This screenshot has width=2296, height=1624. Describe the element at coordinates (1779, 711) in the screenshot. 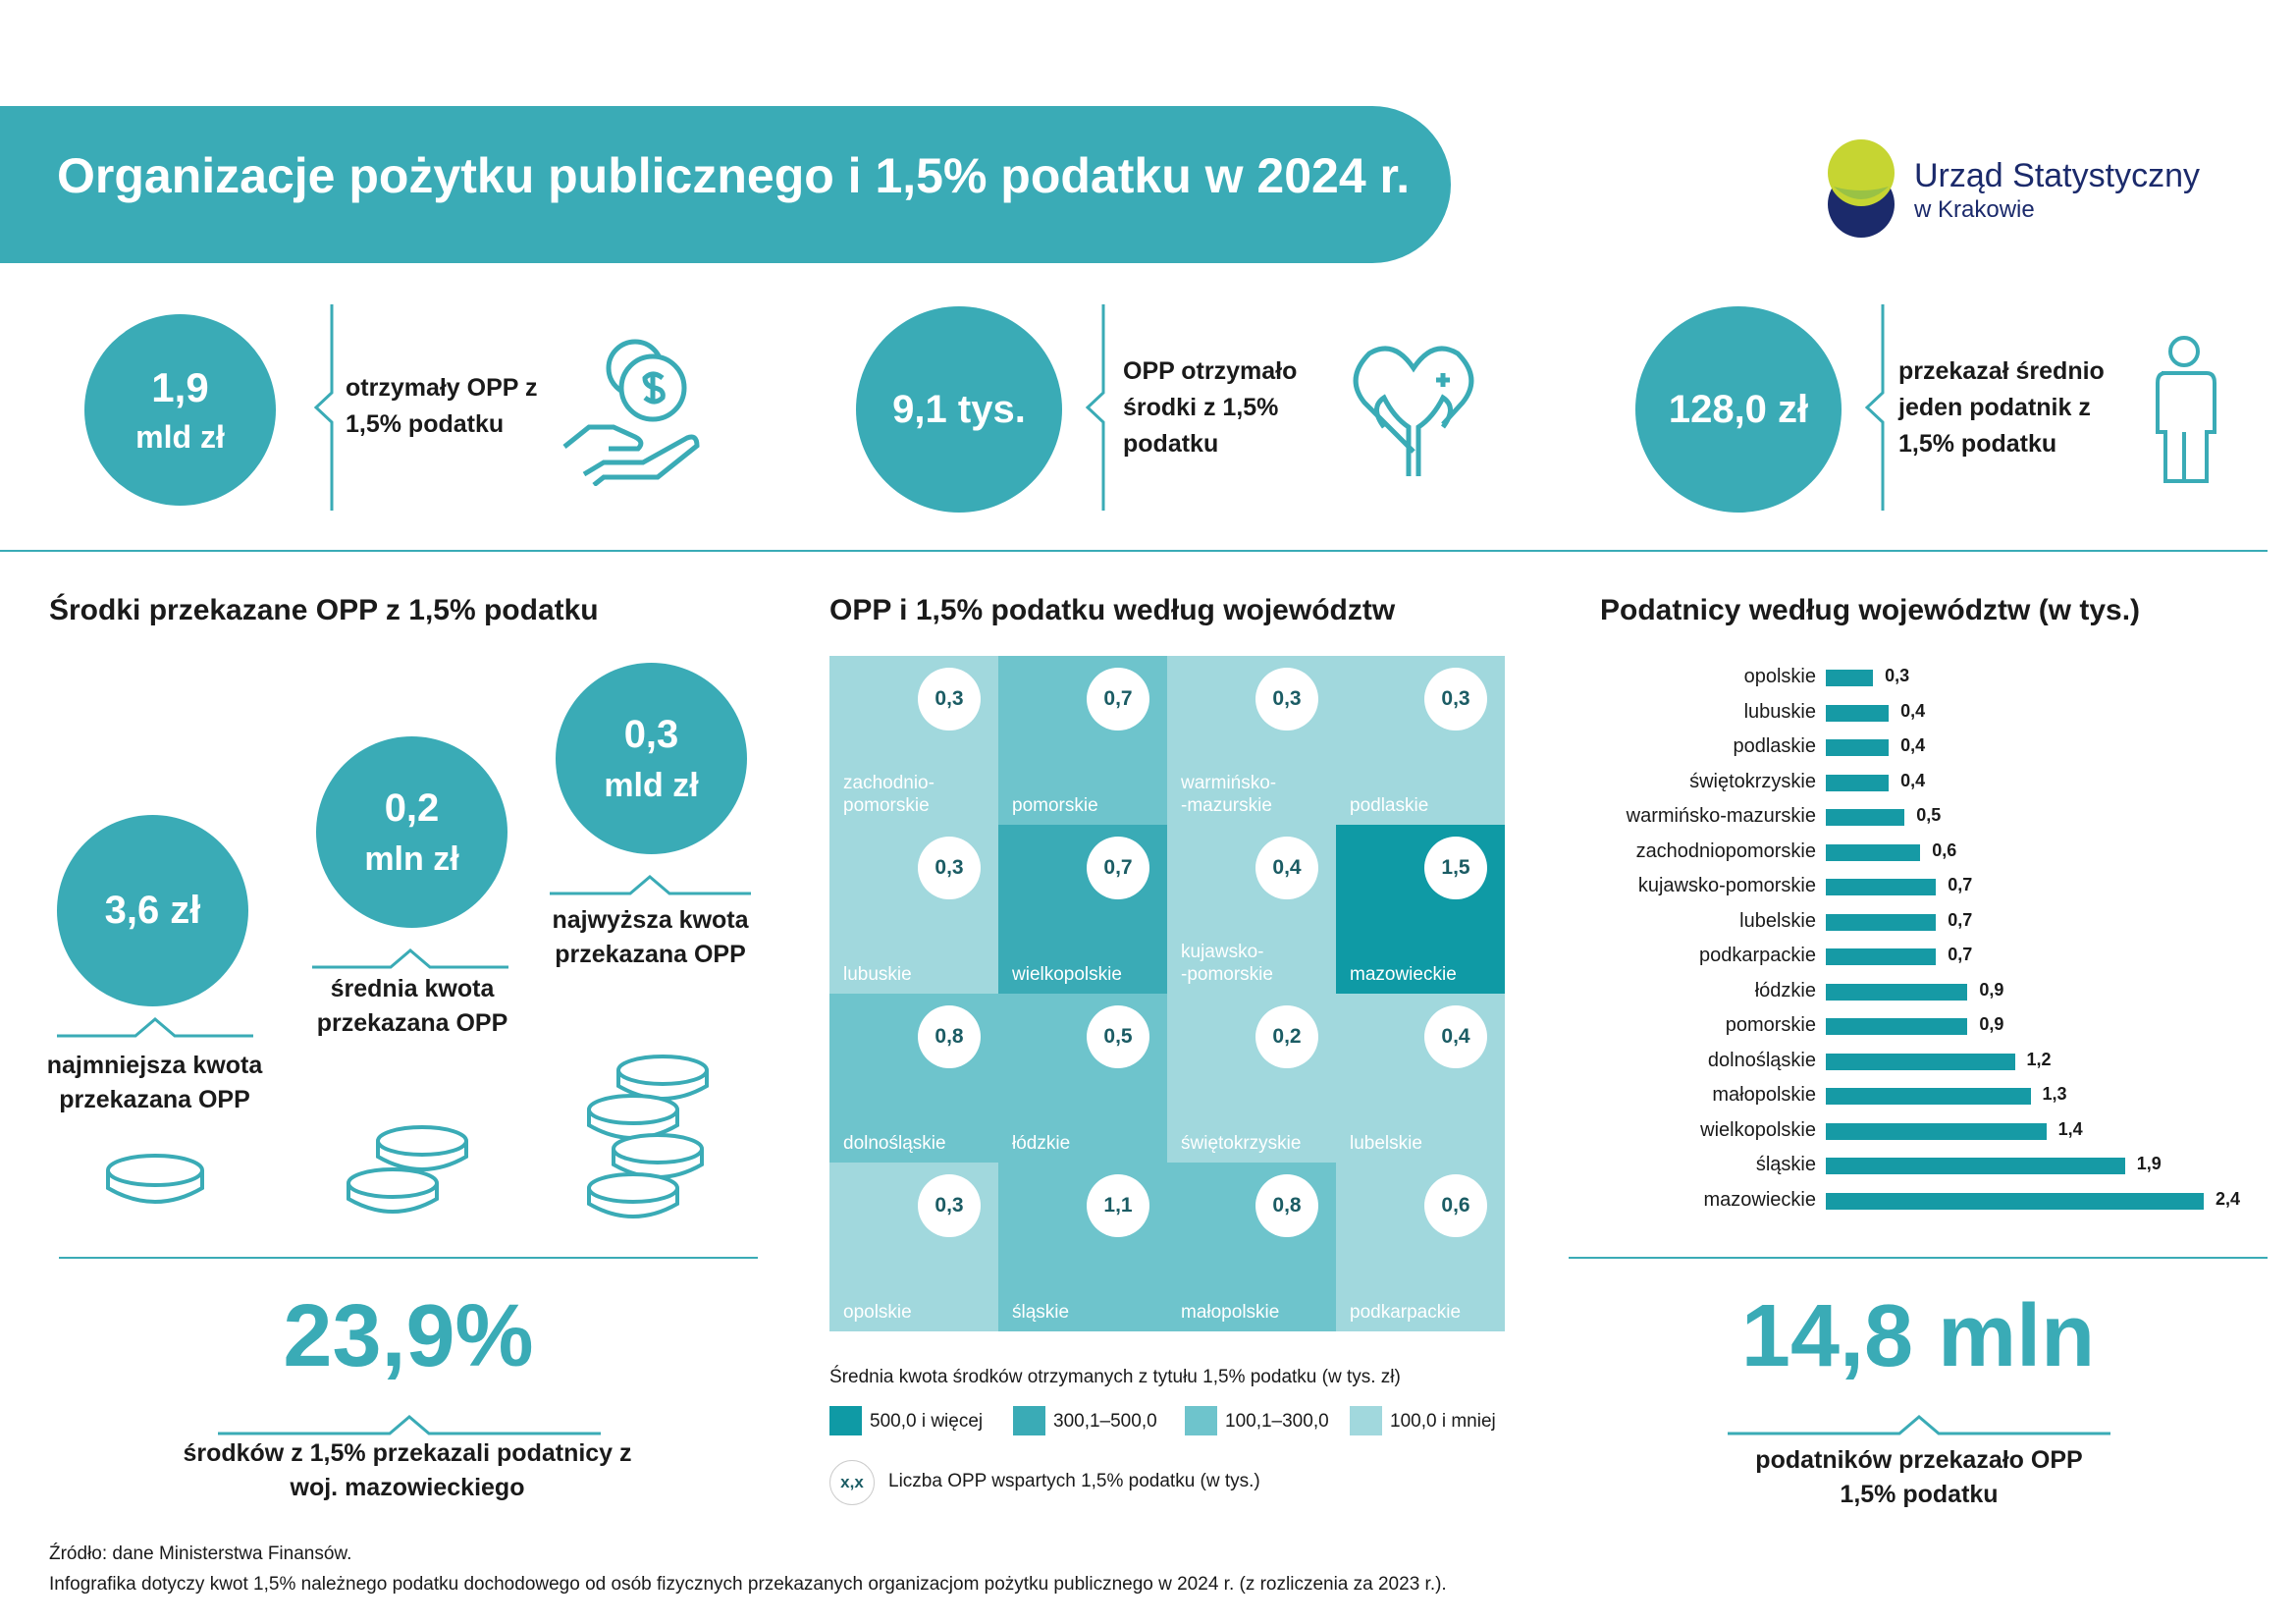

I see `bar-category-label: lubuskie` at that location.